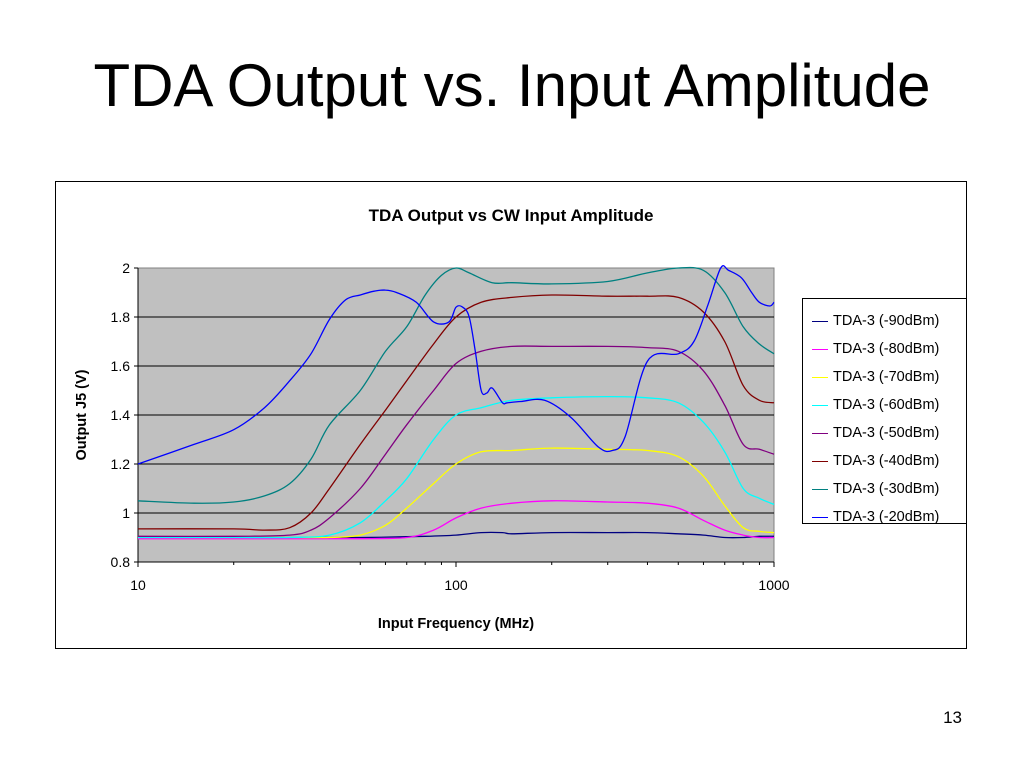 The image size is (1024, 768). Describe the element at coordinates (138, 585) in the screenshot. I see `x-tick-label: 10` at that location.